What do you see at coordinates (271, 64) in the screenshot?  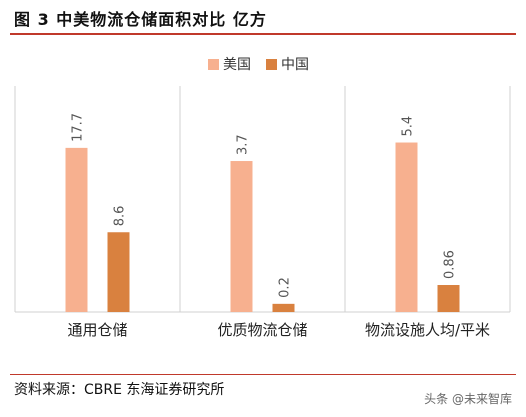 I see `legend-swatch-china` at bounding box center [271, 64].